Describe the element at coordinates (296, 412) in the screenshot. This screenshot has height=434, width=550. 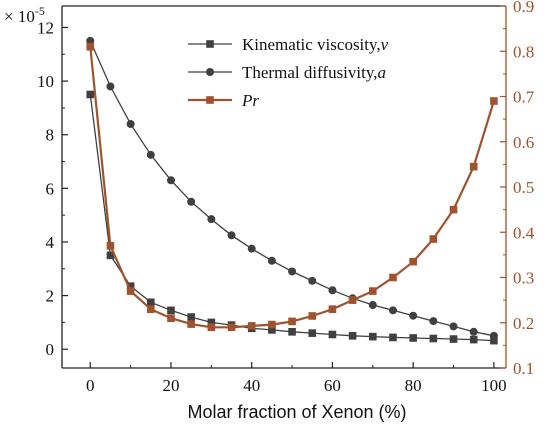
I see `x-axis-title: Molar fraction of Xenon (%)` at that location.